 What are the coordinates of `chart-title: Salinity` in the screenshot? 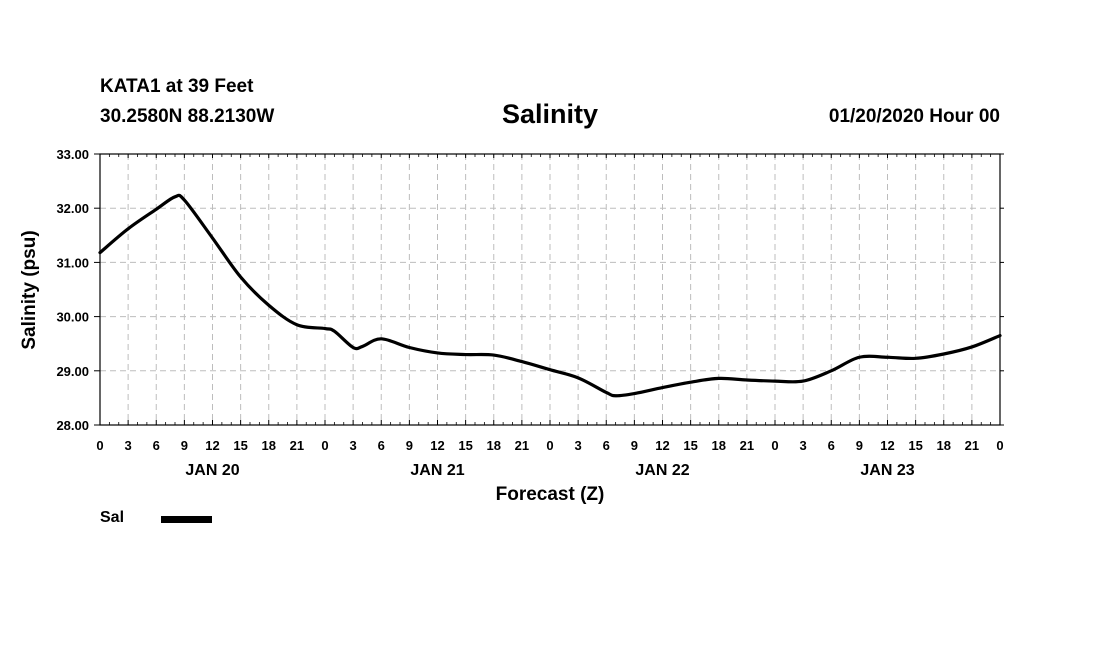 It's located at (550, 114).